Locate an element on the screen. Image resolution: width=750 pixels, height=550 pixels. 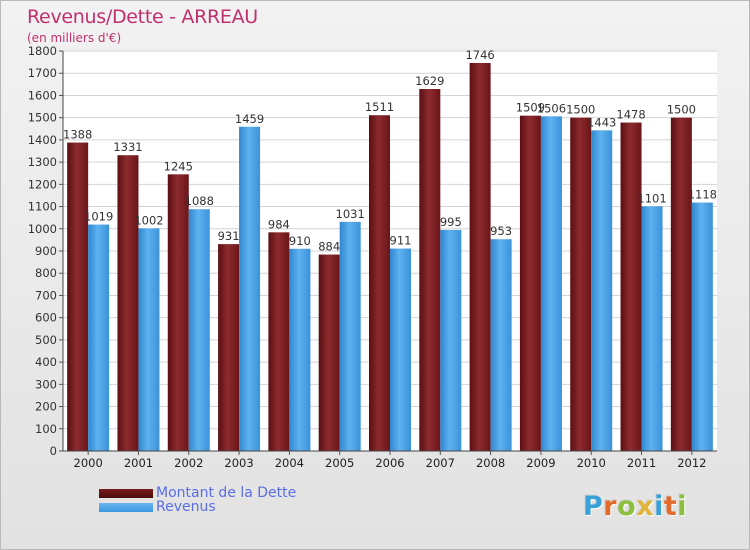
legend-swatch-dette is located at coordinates (126, 493).